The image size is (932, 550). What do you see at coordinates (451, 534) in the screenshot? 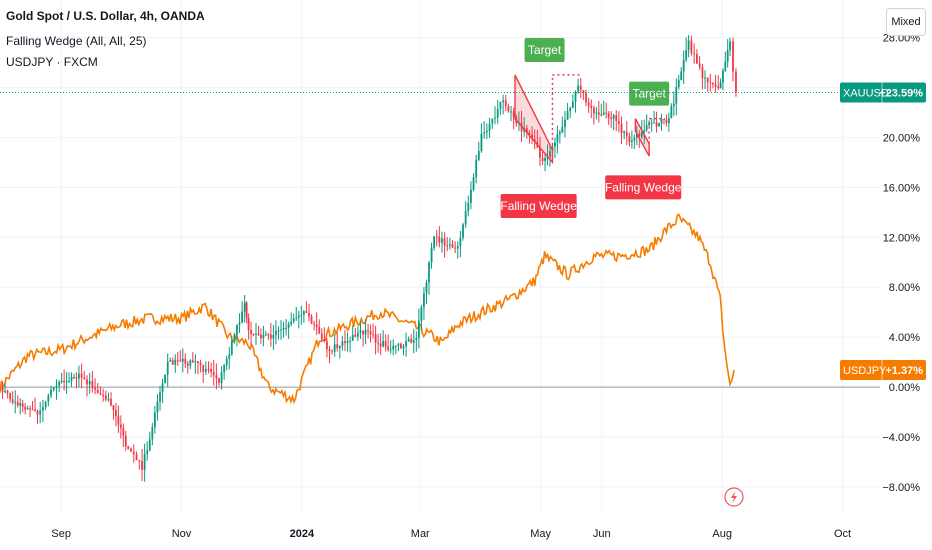
I see `x-axis: Sep Nov 2024 Mar May Jun Aug Oct` at bounding box center [451, 534].